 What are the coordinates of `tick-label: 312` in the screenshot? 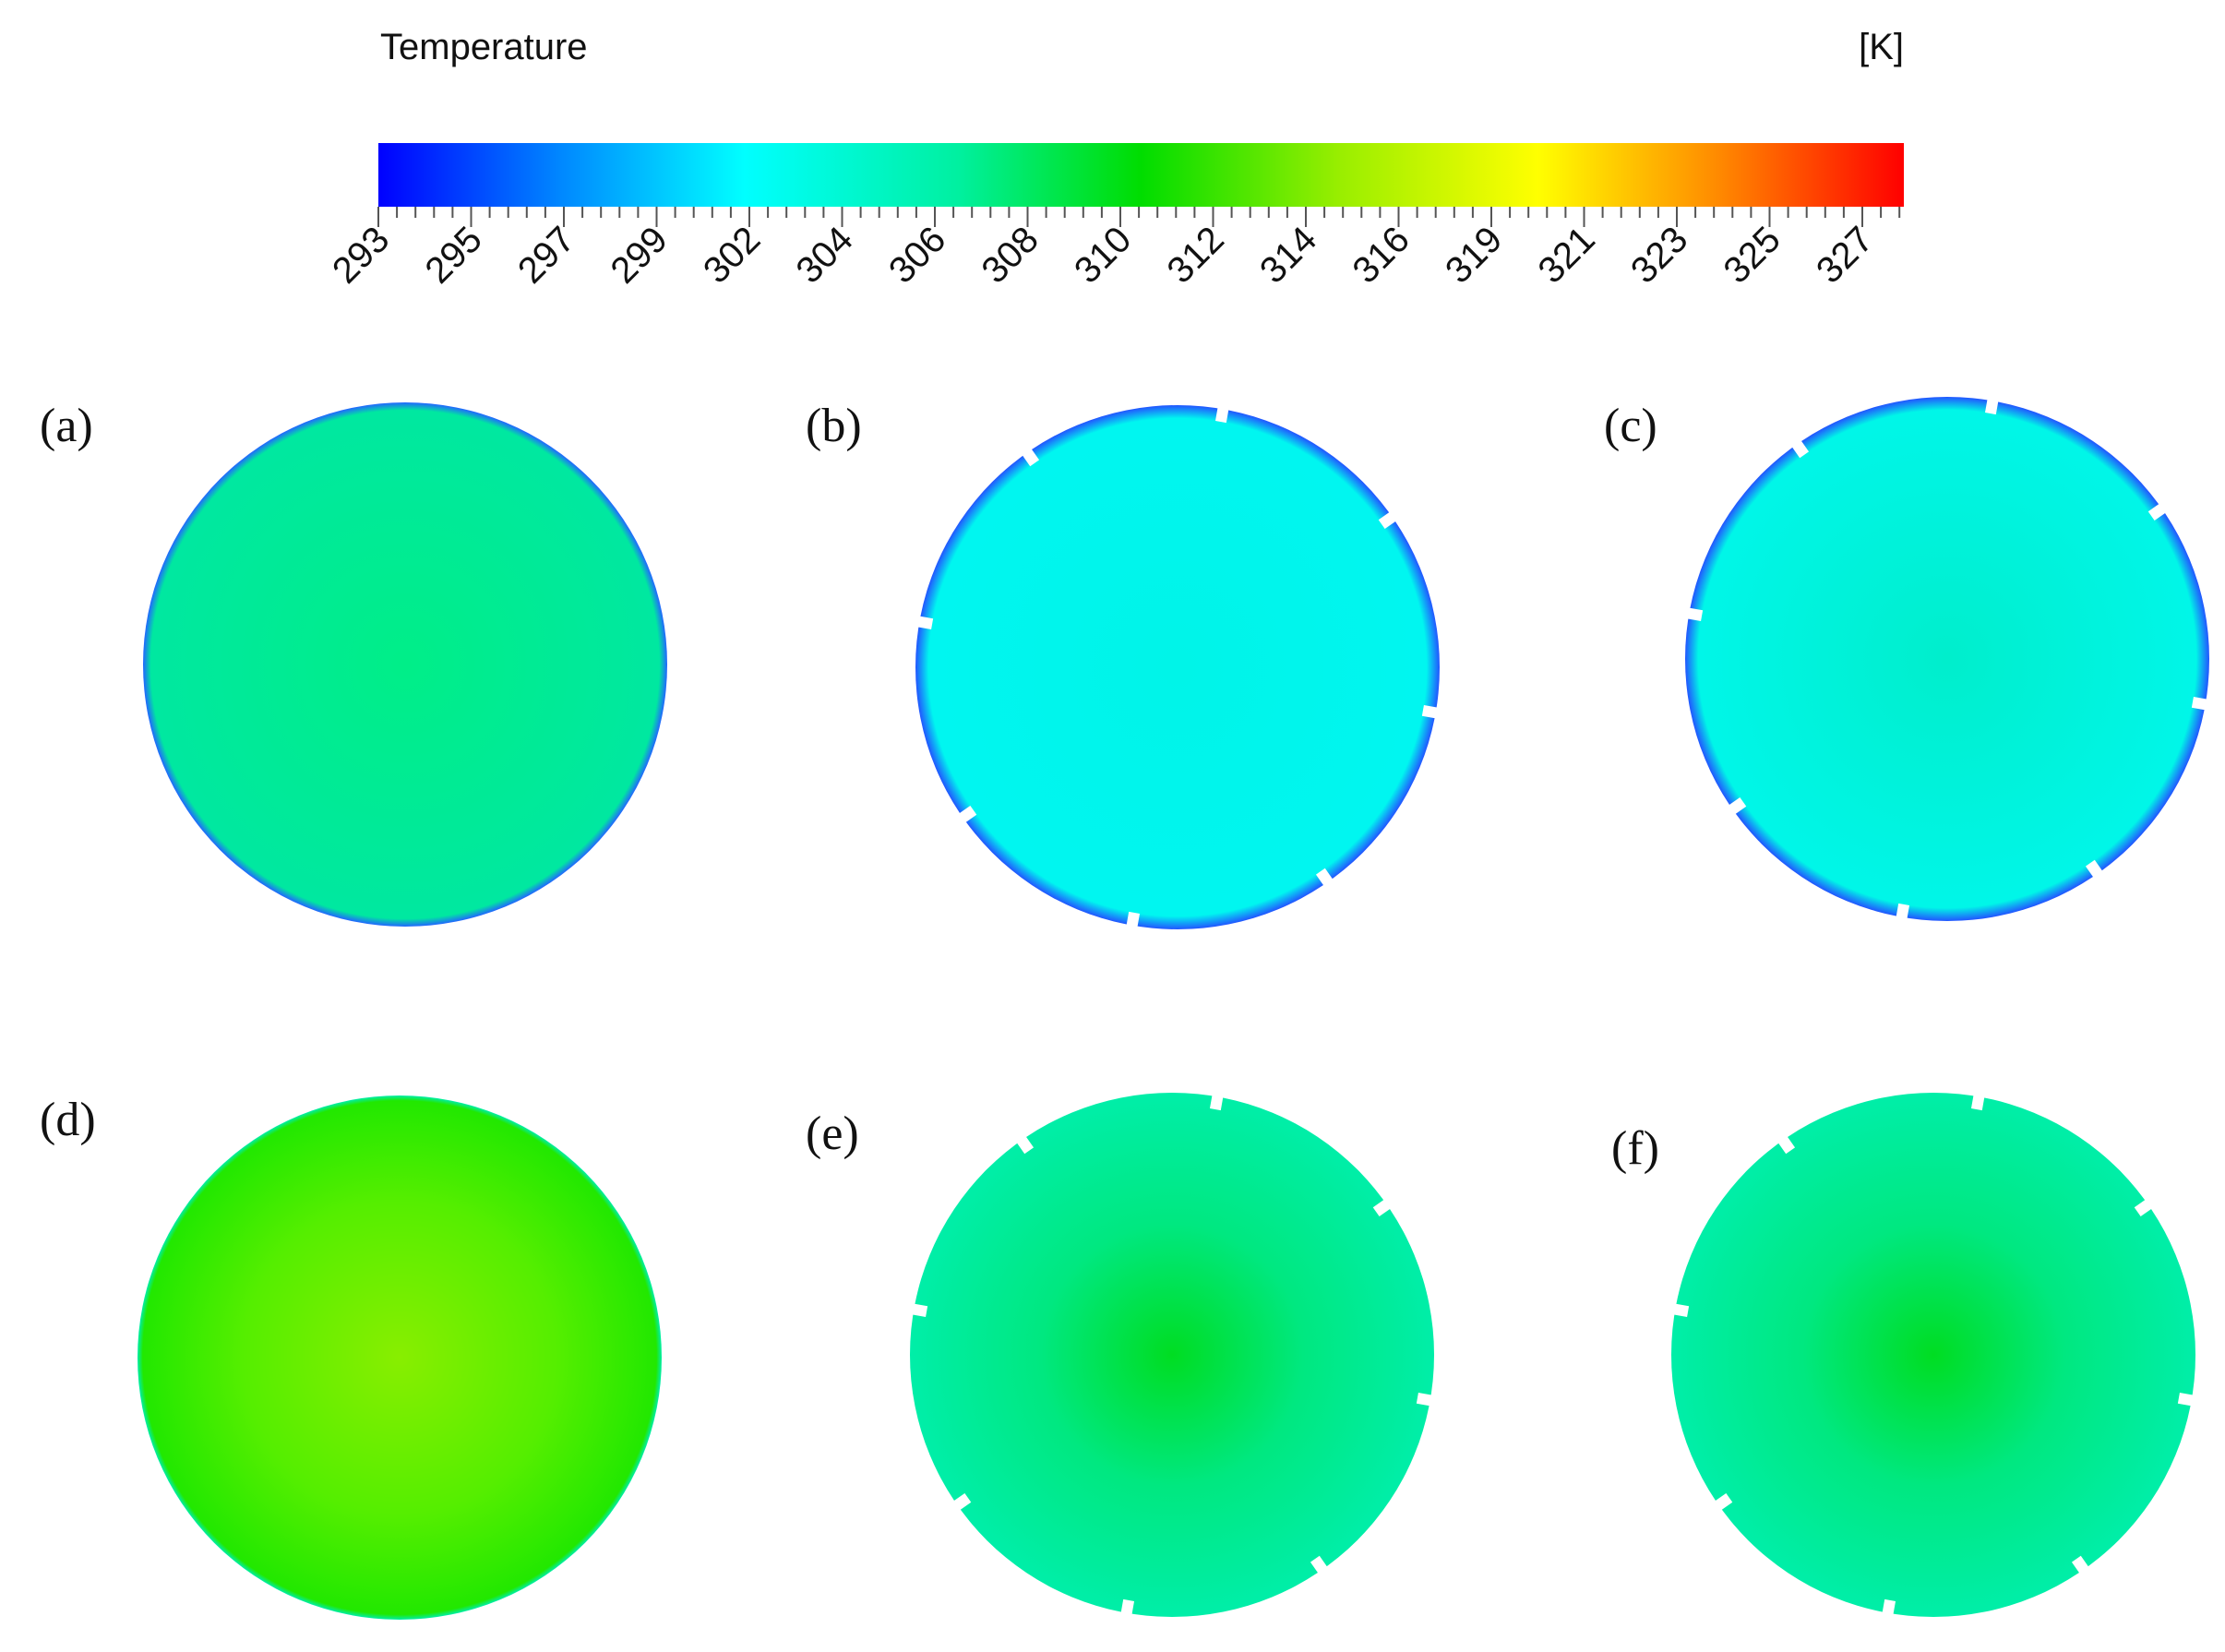 It's located at (1196, 255).